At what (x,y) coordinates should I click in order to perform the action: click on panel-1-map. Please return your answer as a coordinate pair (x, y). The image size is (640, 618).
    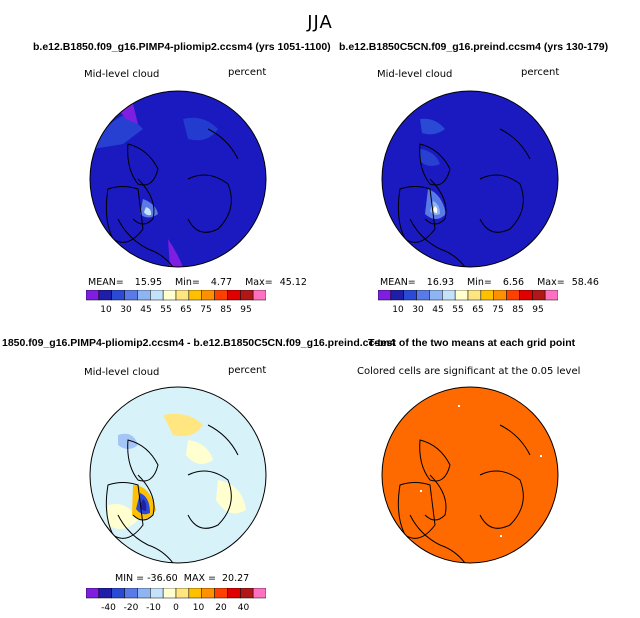
    Looking at the image, I should click on (178, 179).